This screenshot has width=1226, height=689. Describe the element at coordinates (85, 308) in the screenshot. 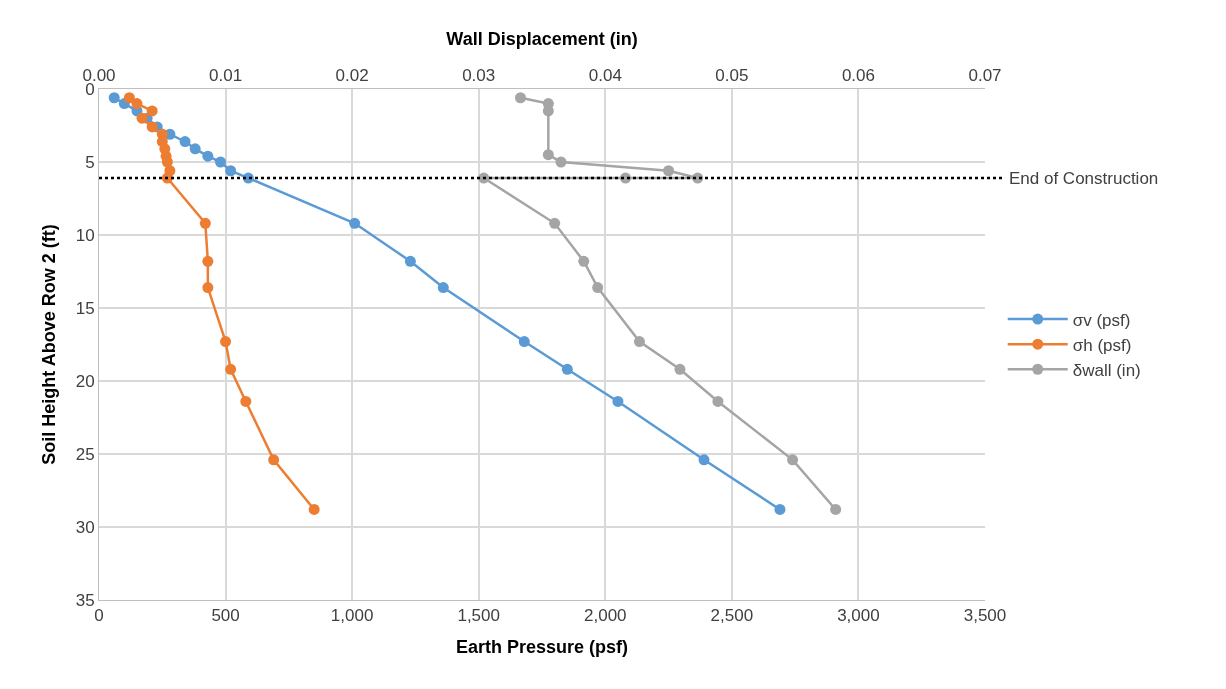

I see `y-tick-label: 15` at that location.